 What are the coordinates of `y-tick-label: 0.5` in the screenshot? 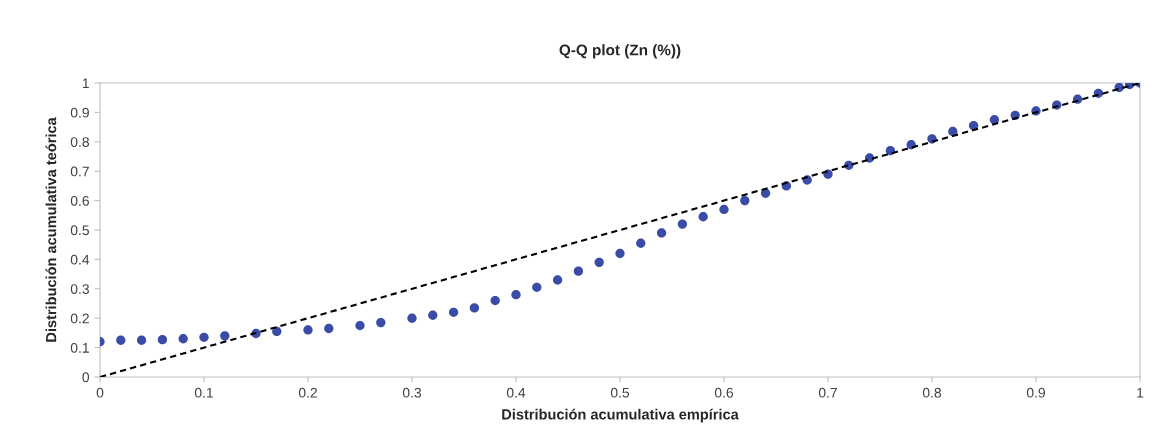 It's located at (79, 230).